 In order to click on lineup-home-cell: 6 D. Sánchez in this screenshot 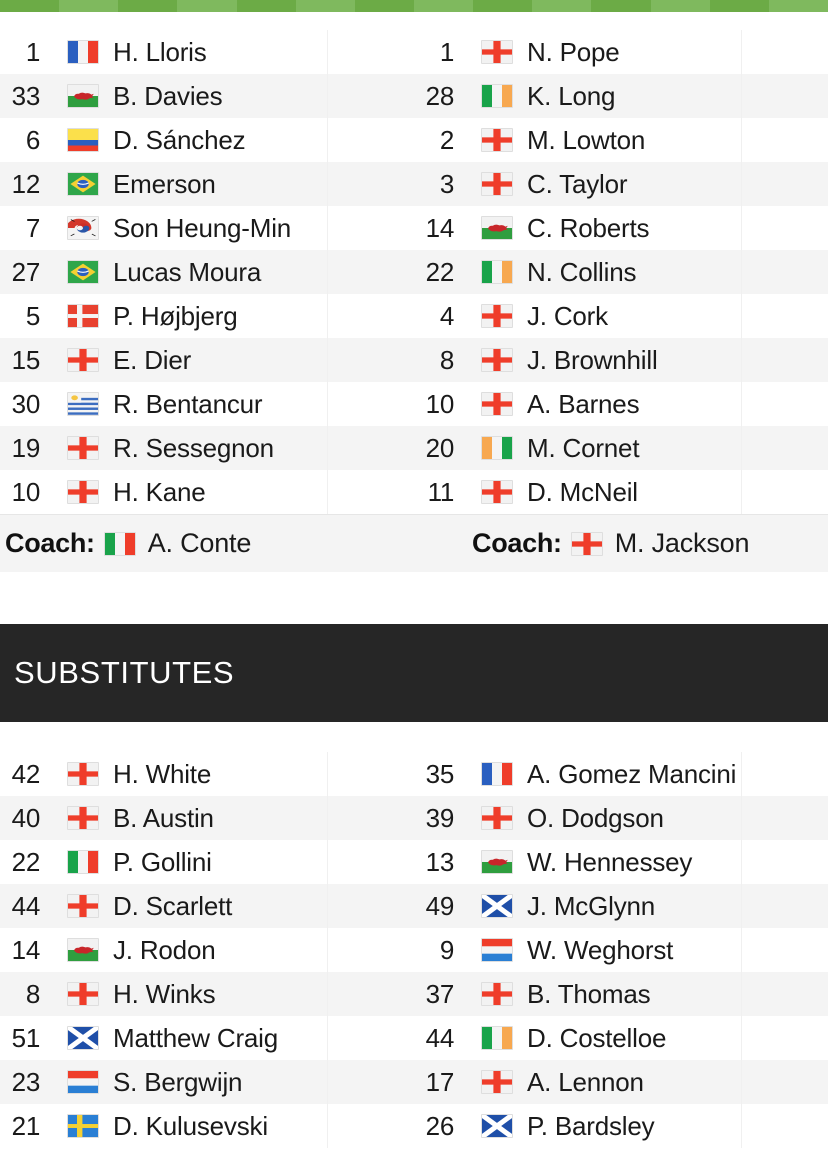, I will do `click(207, 140)`.